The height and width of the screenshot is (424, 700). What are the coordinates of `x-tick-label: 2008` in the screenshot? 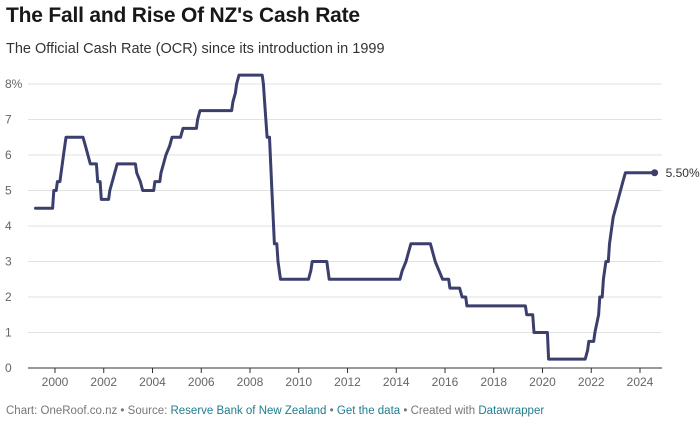 It's located at (250, 382).